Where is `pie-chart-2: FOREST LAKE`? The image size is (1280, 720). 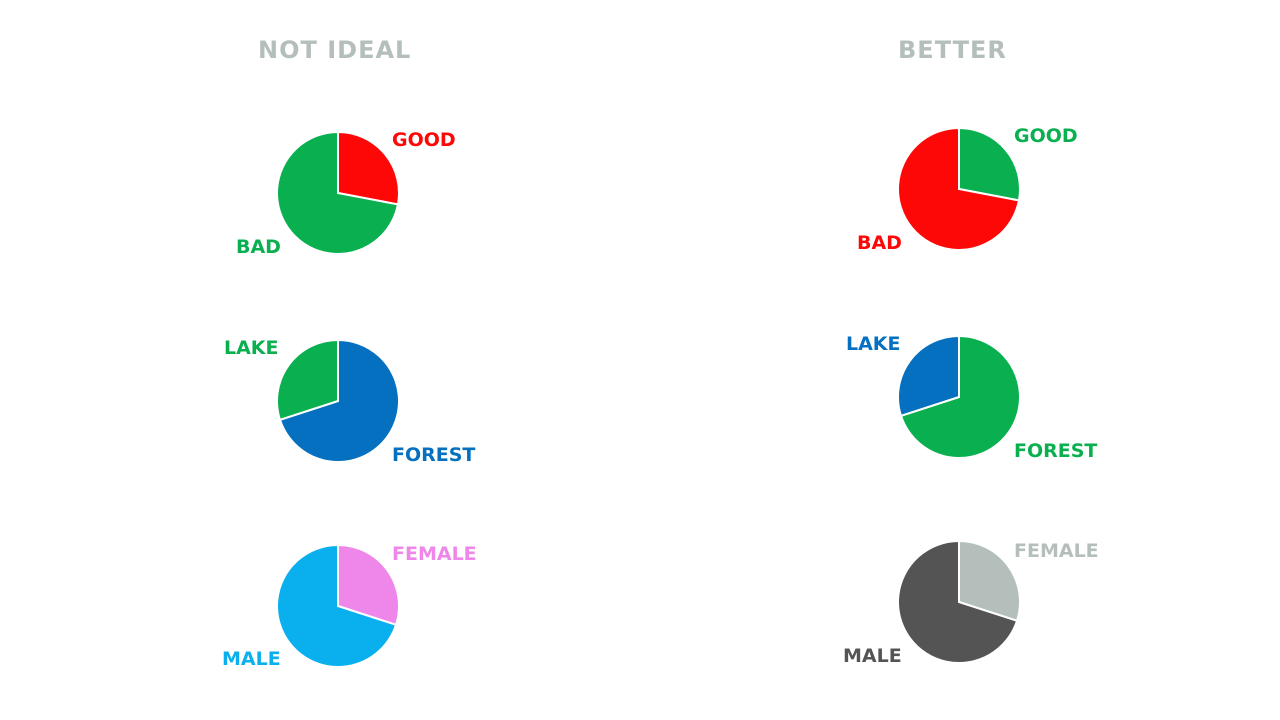
pie-chart-2: FOREST LAKE is located at coordinates (349, 401).